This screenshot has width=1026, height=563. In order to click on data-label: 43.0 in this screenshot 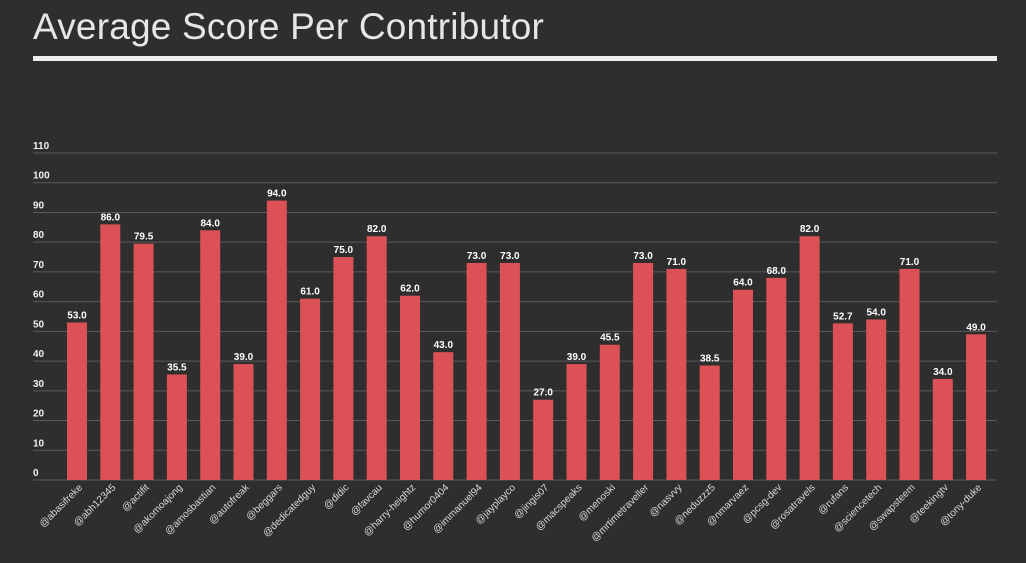, I will do `click(444, 345)`.